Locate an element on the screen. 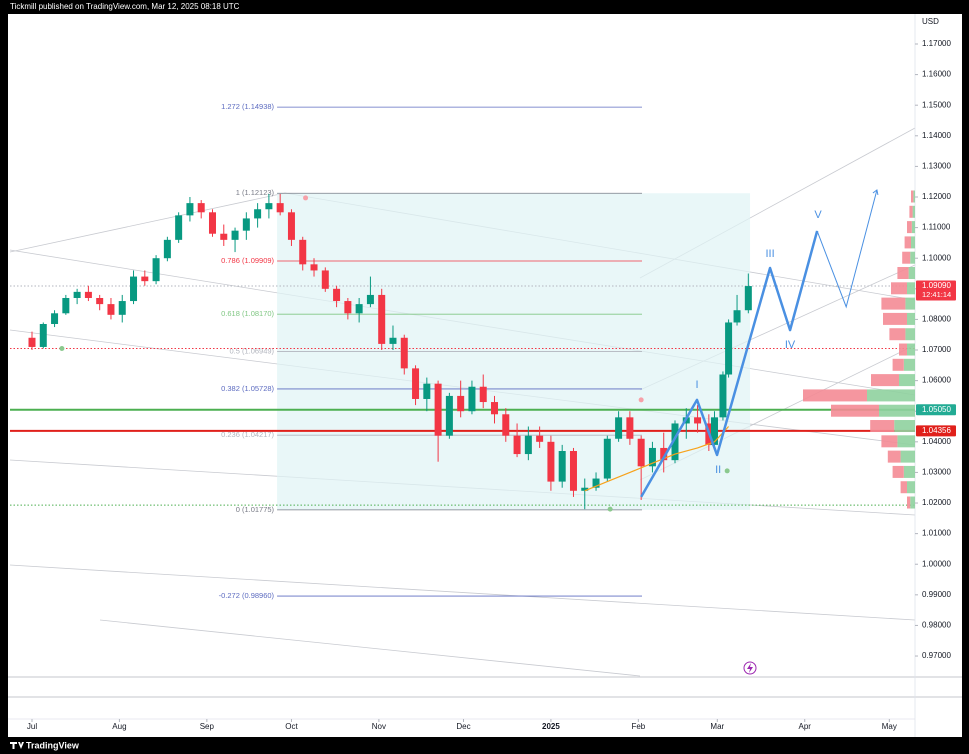  wave-projection is located at coordinates (847, 249).